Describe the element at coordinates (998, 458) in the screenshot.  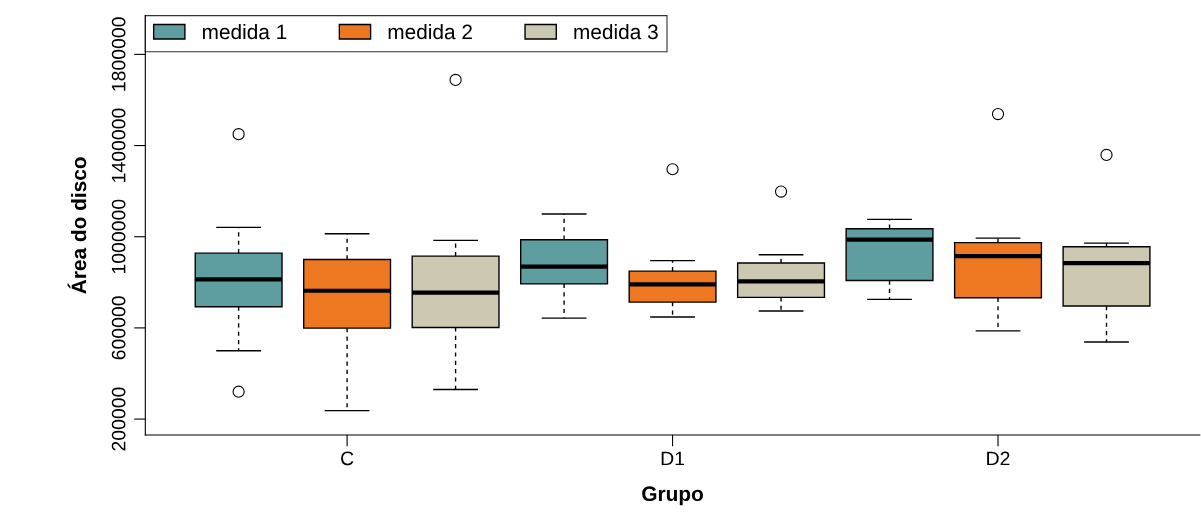
I see `x-tick-label: D2` at that location.